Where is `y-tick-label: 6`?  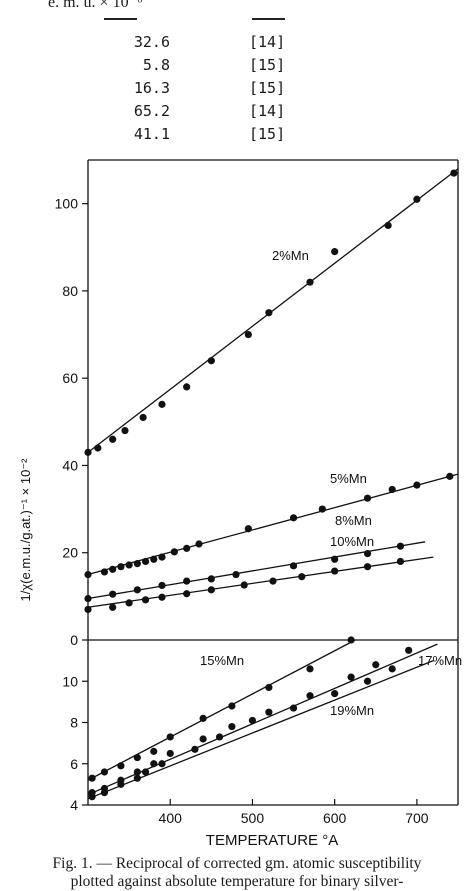 y-tick-label: 6 is located at coordinates (74, 764).